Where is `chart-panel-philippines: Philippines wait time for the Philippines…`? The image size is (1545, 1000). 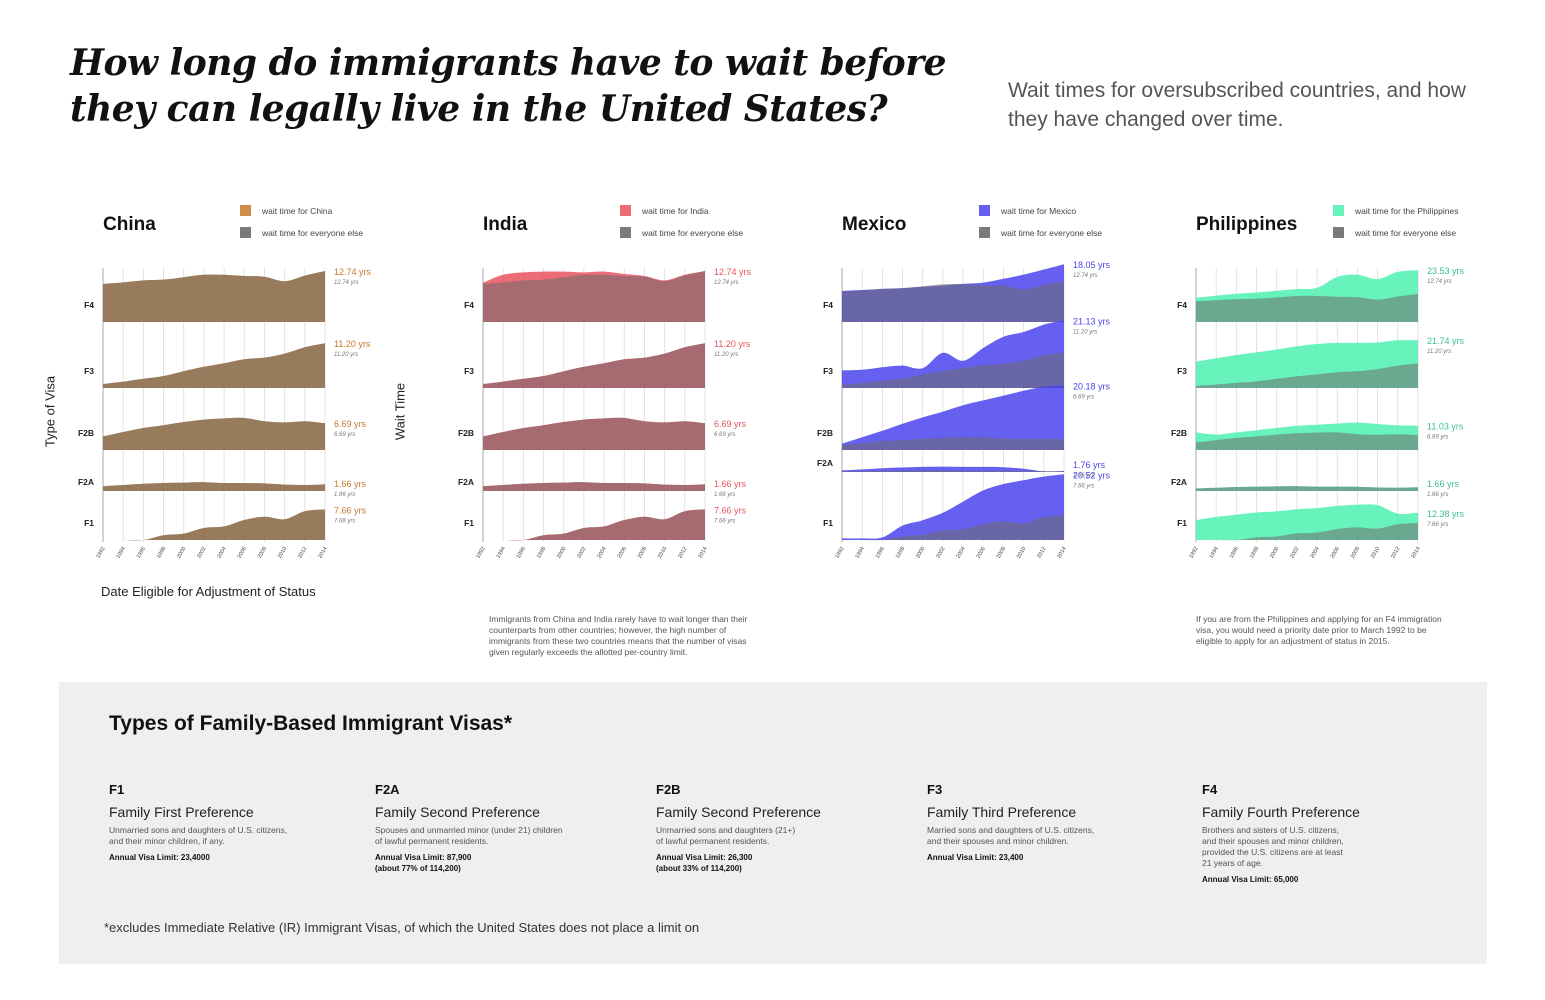
chart-panel-philippines: Philippines wait time for the Philippines… is located at coordinates (1328, 387).